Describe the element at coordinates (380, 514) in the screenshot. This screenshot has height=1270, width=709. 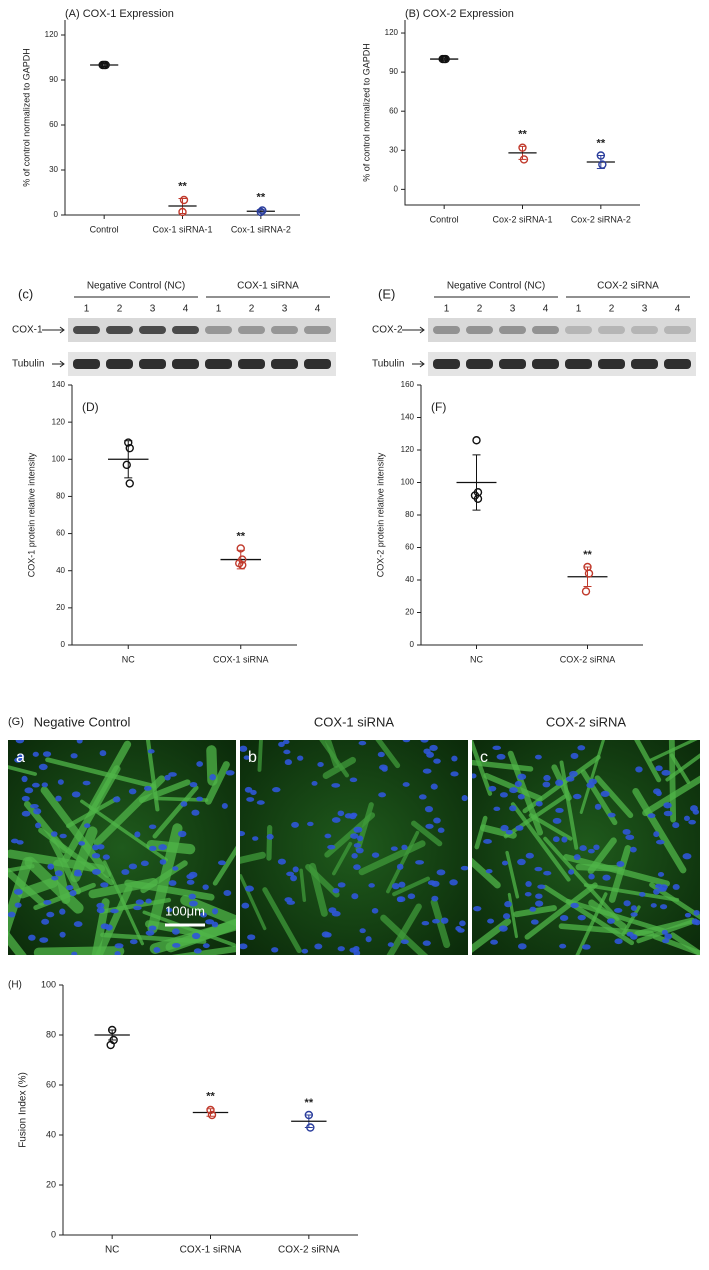
I see `y-axis-label: COX-2 protein relative intensity` at that location.